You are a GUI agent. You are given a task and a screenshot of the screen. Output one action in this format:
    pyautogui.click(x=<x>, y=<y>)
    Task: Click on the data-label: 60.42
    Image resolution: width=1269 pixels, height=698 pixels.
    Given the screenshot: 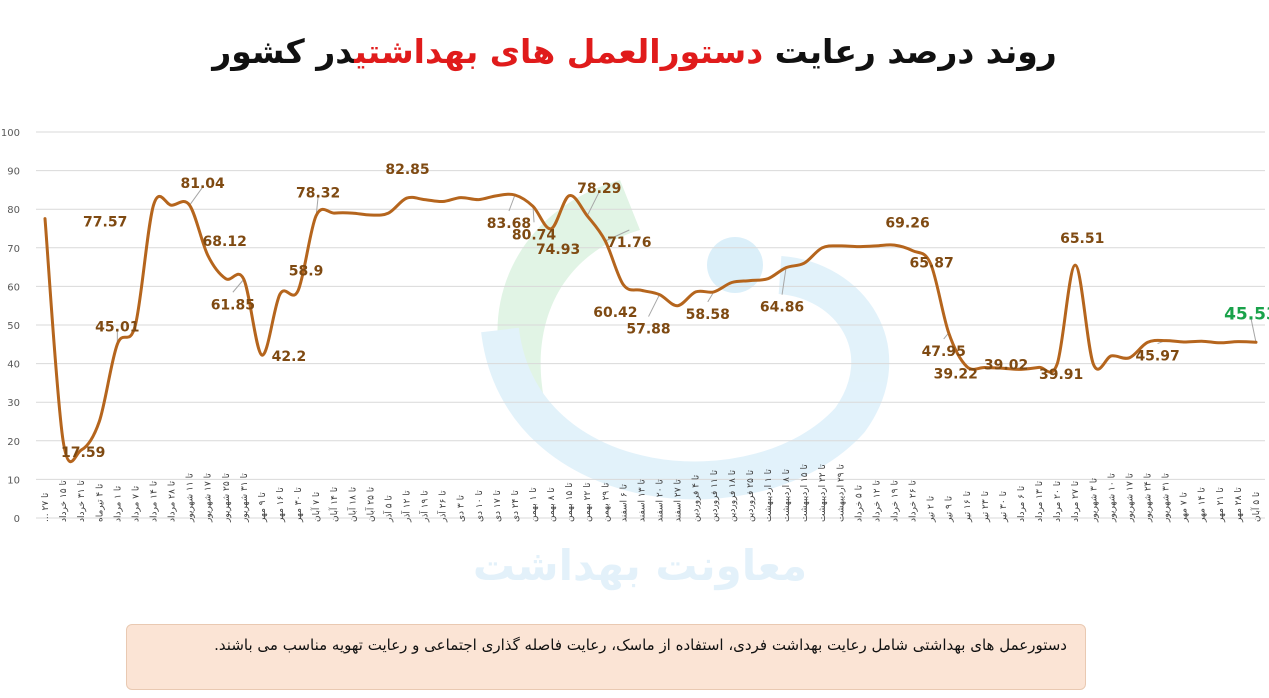 What is the action you would take?
    pyautogui.click(x=615, y=313)
    